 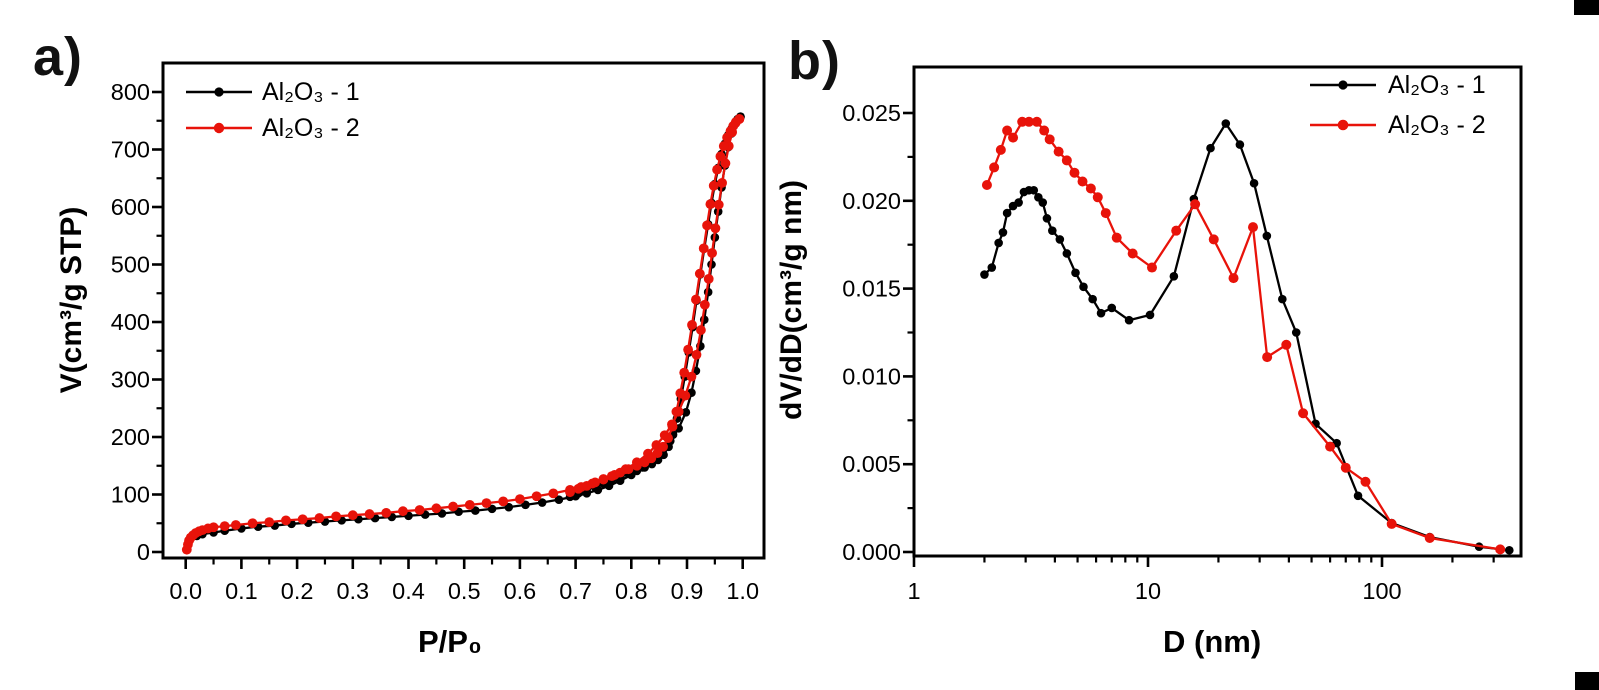 What do you see at coordinates (130, 150) in the screenshot?
I see `y-axis-tick-label: 700` at bounding box center [130, 150].